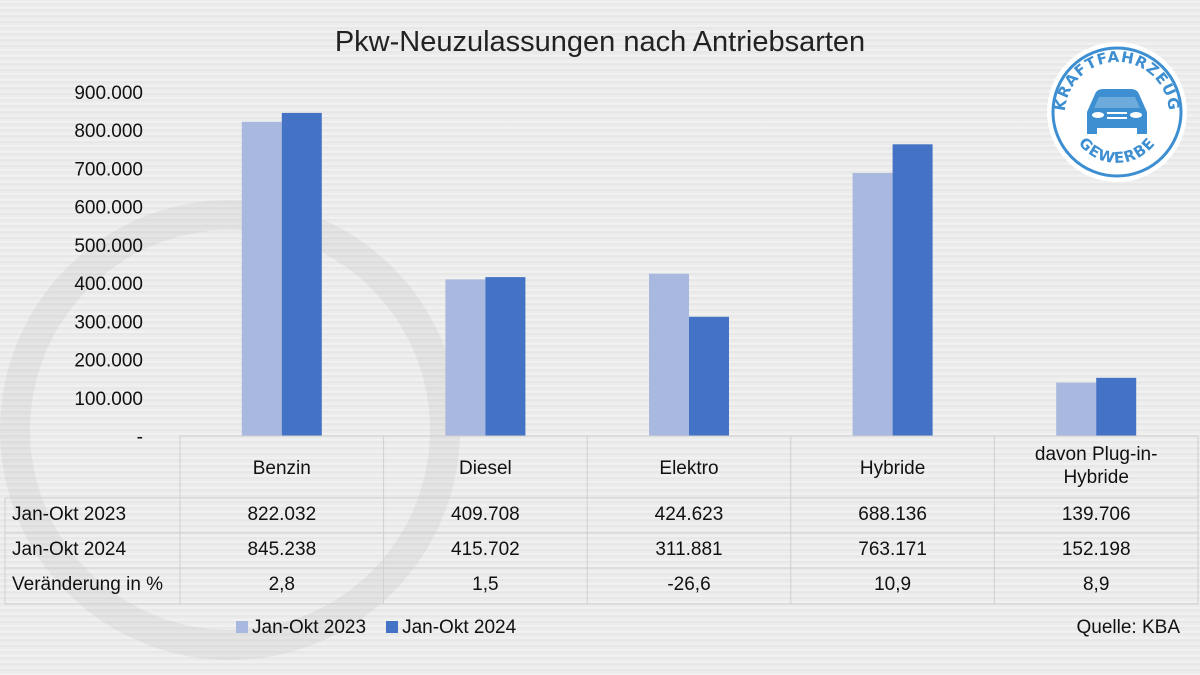  Describe the element at coordinates (69, 514) in the screenshot. I see `table-row-label: Jan-Okt 2023` at that location.